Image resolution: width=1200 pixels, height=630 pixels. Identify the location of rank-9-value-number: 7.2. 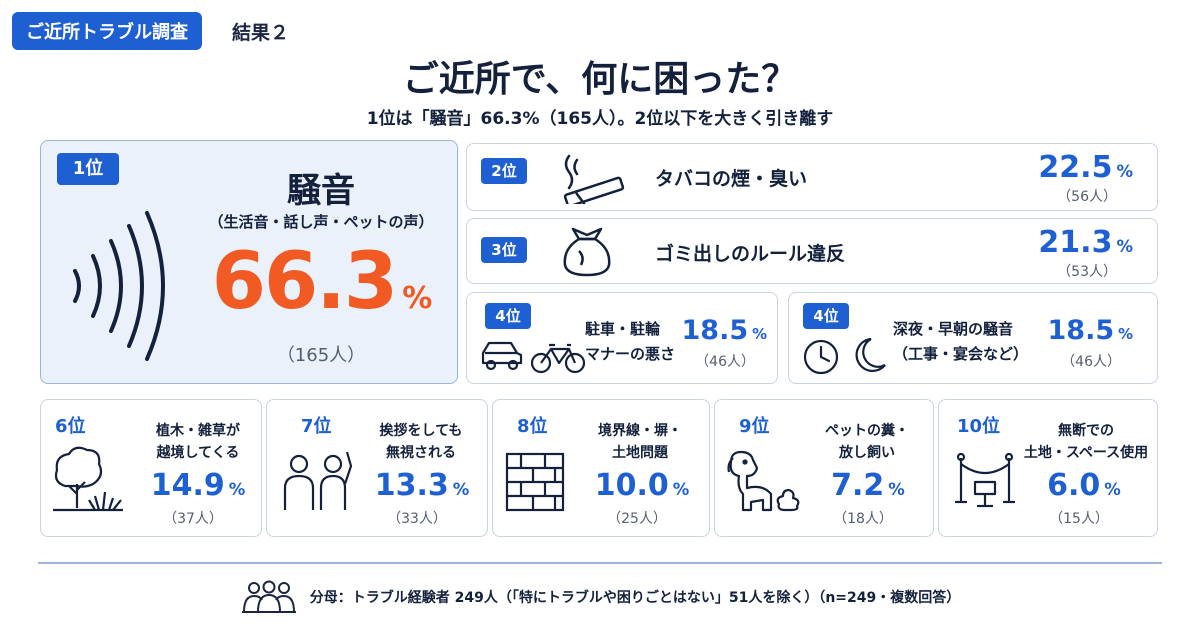
(858, 485).